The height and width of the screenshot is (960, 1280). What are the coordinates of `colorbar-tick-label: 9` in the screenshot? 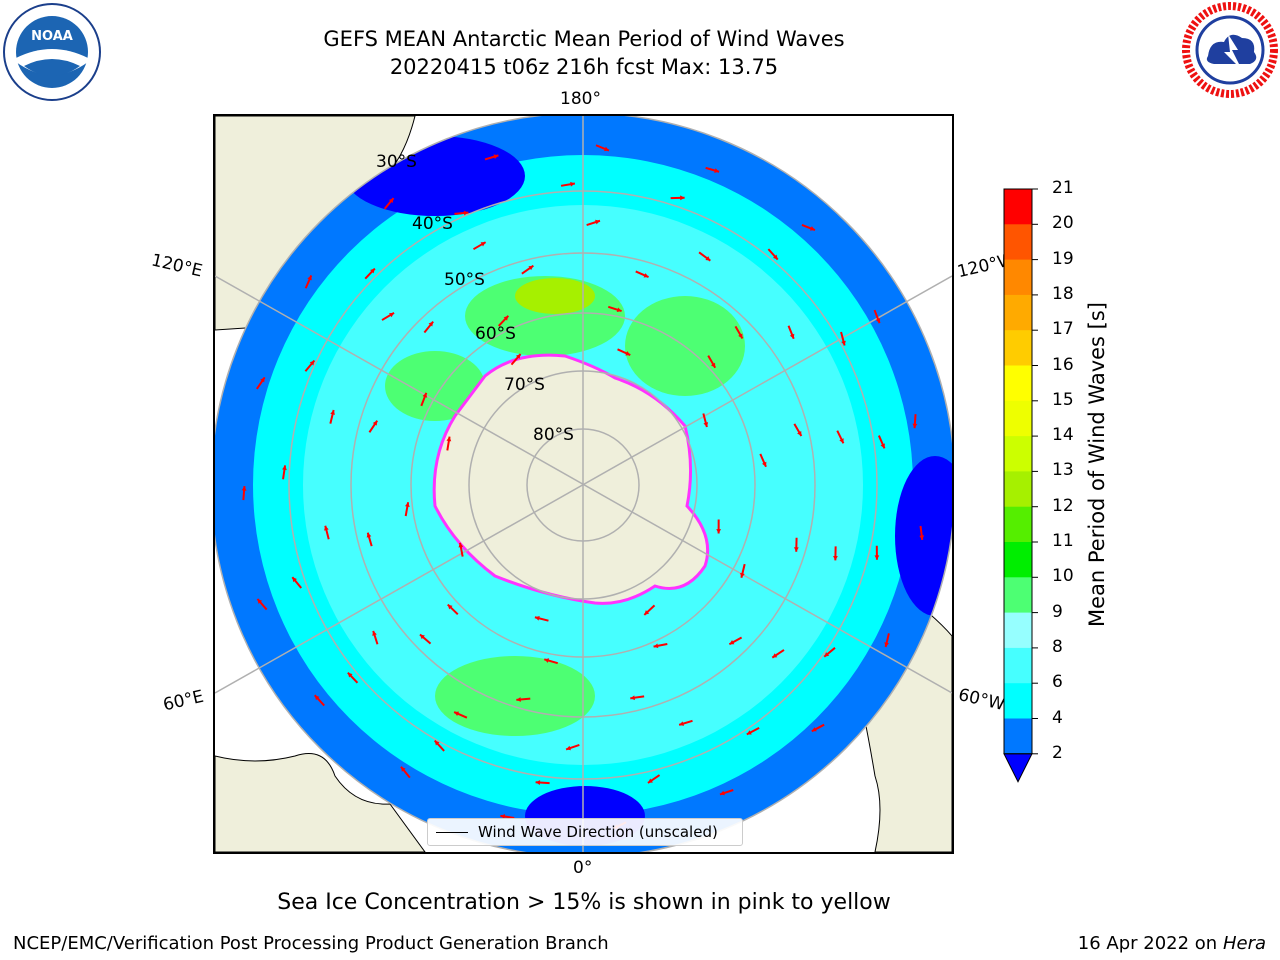 It's located at (1057, 611).